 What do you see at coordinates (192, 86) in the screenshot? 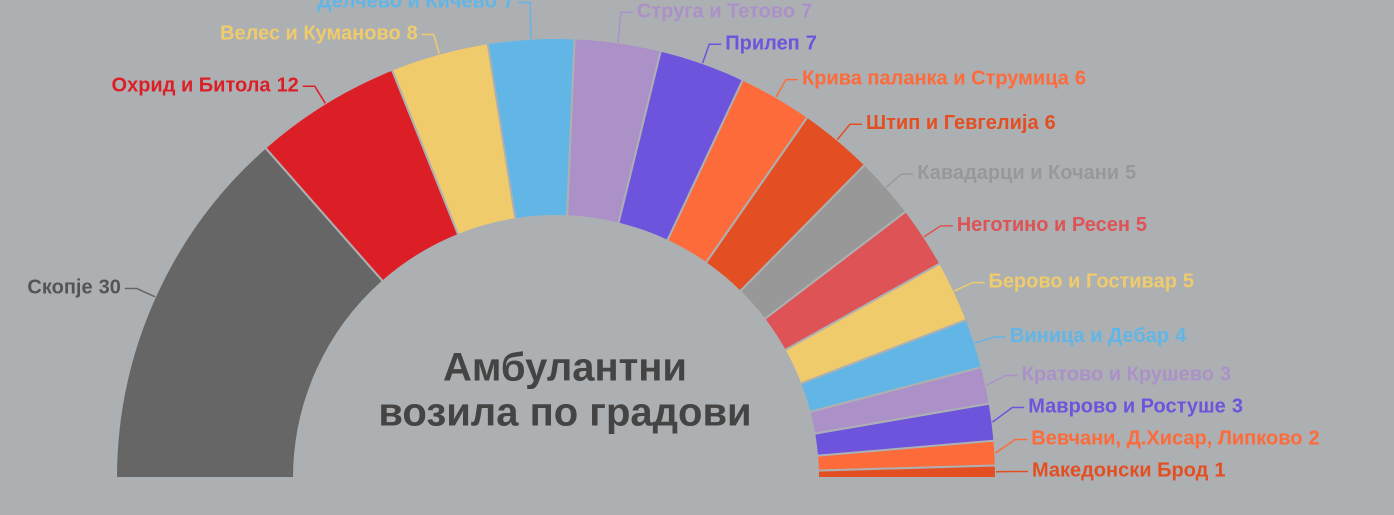
I see `category-label: Охрид и Битола` at bounding box center [192, 86].